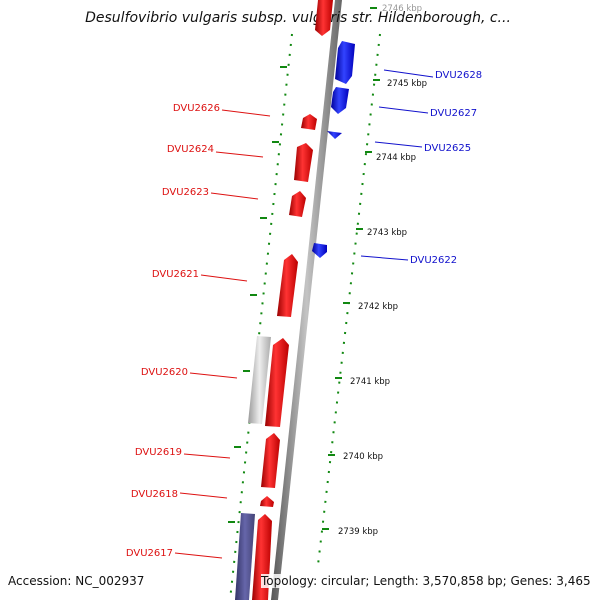 The width and height of the screenshot is (600, 600). I want to click on gene-top-partial, so click(324, 18).